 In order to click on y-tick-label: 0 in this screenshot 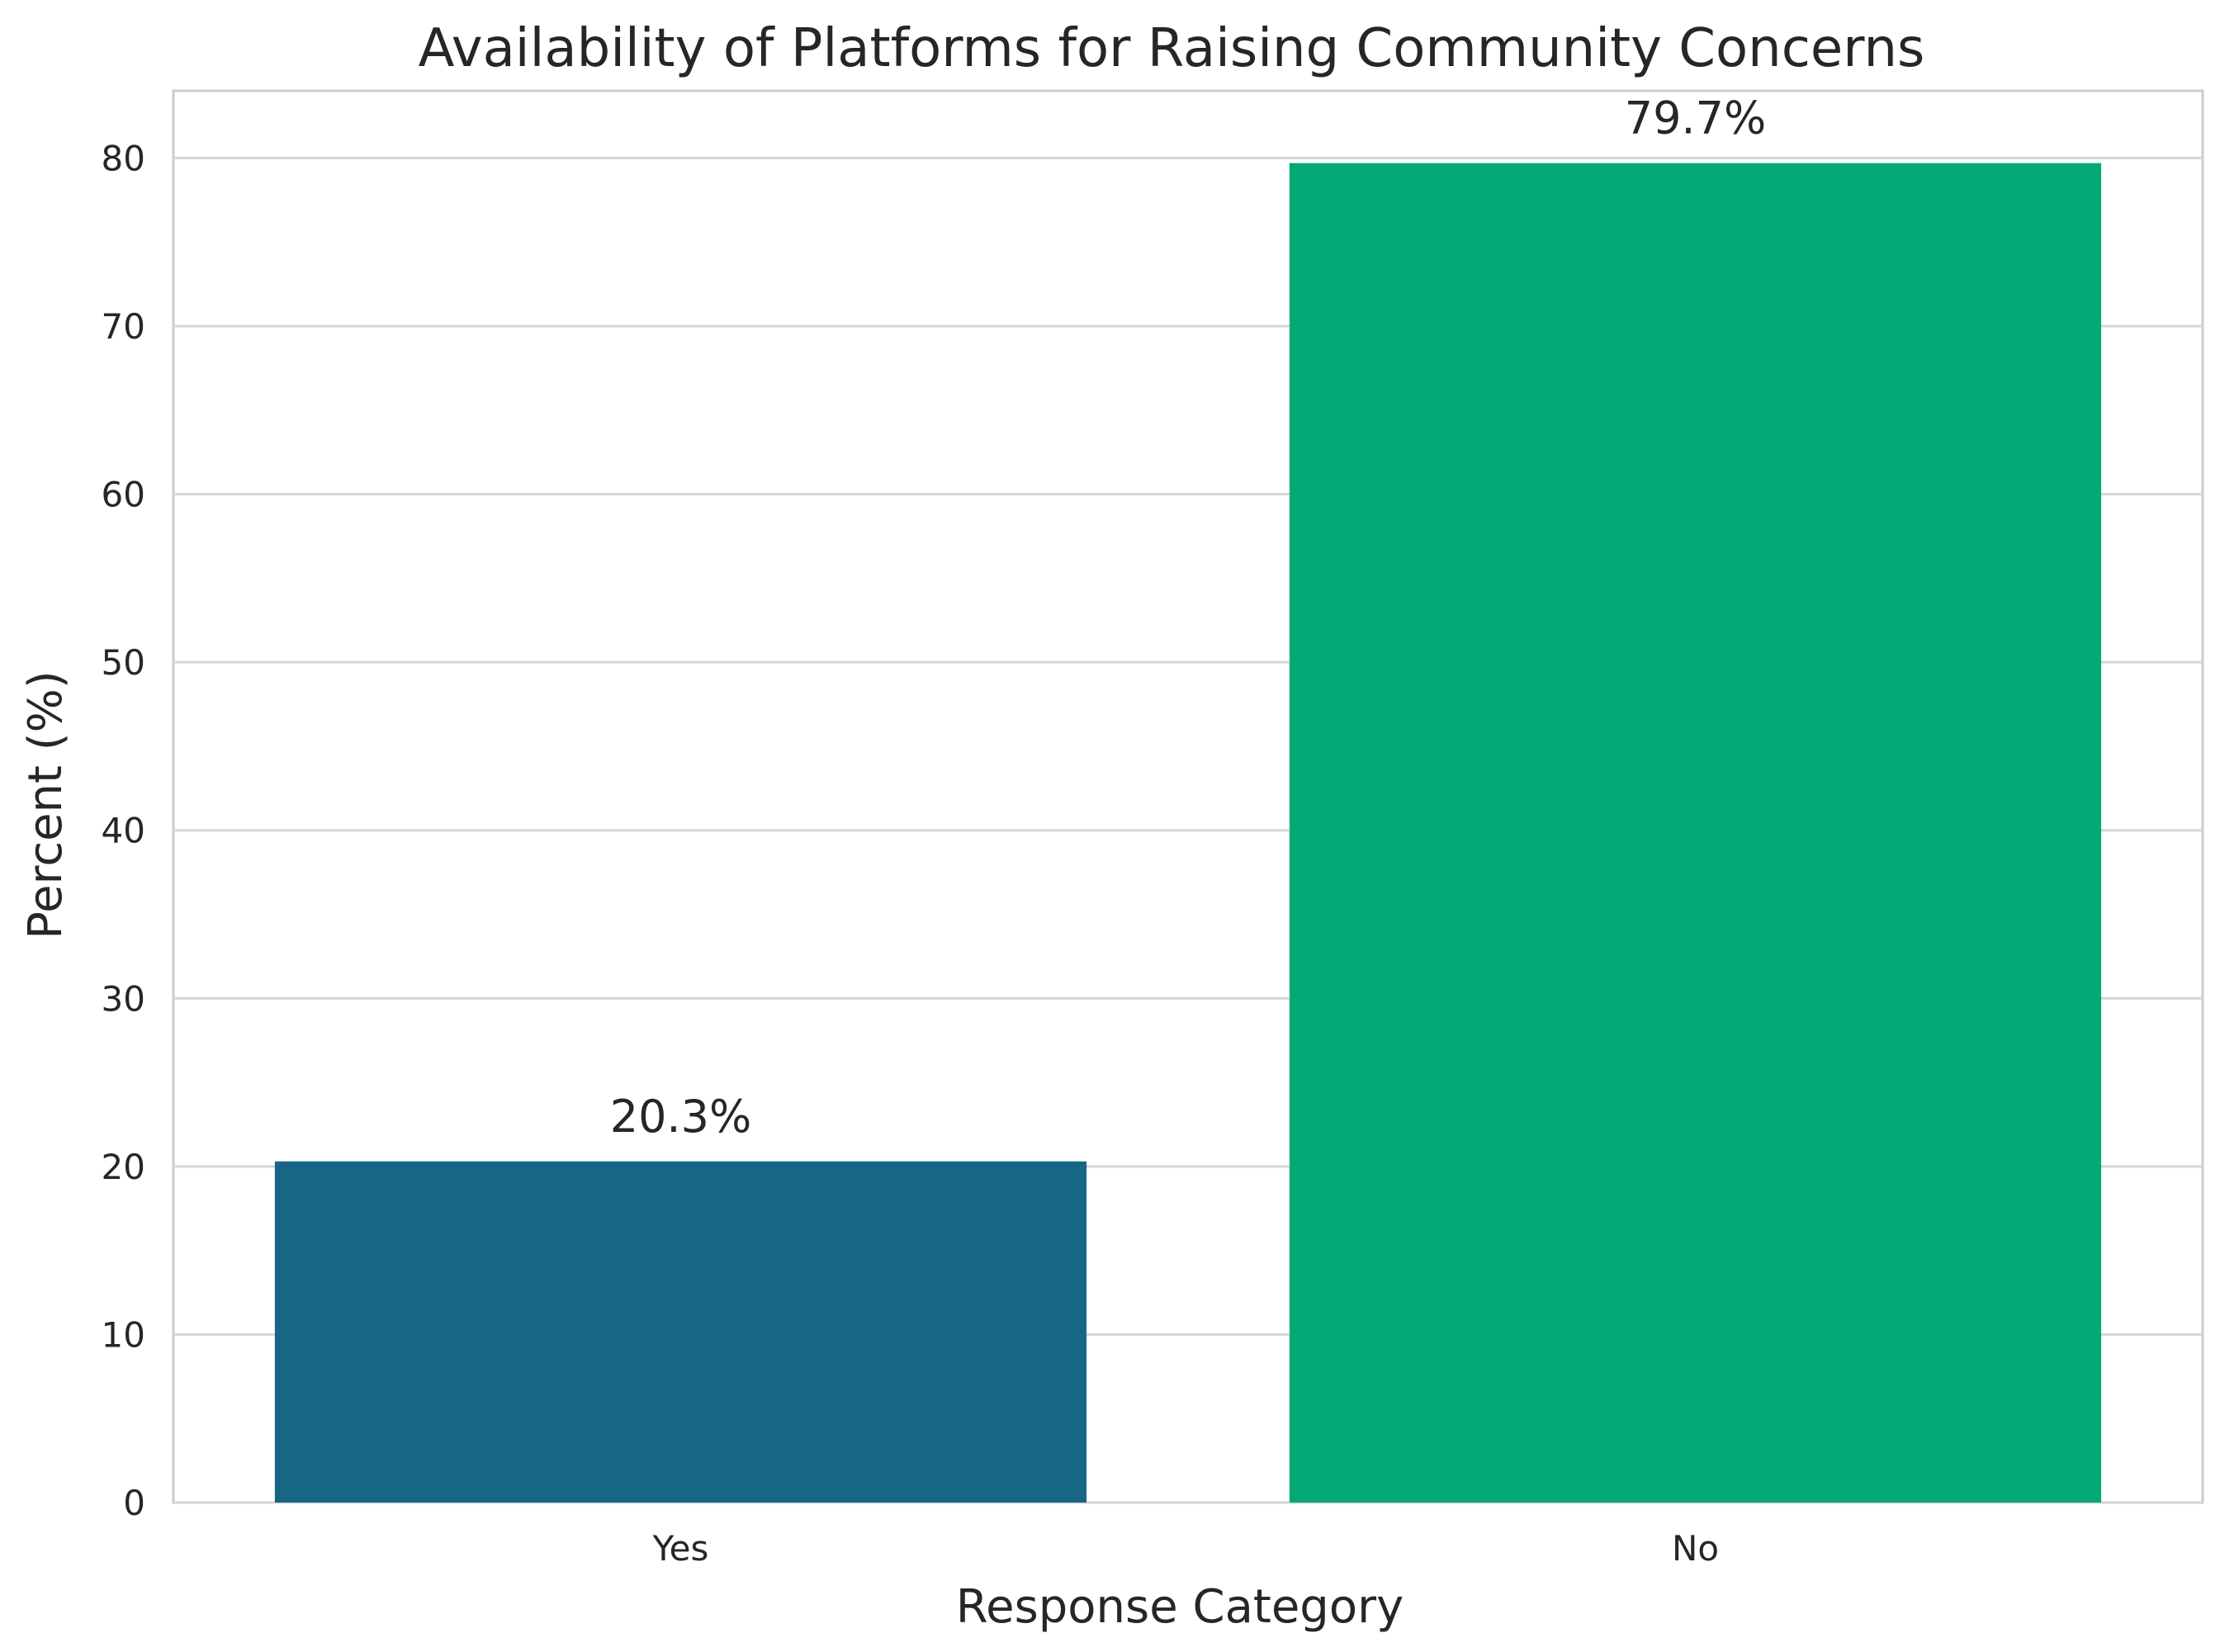, I will do `click(134, 1503)`.